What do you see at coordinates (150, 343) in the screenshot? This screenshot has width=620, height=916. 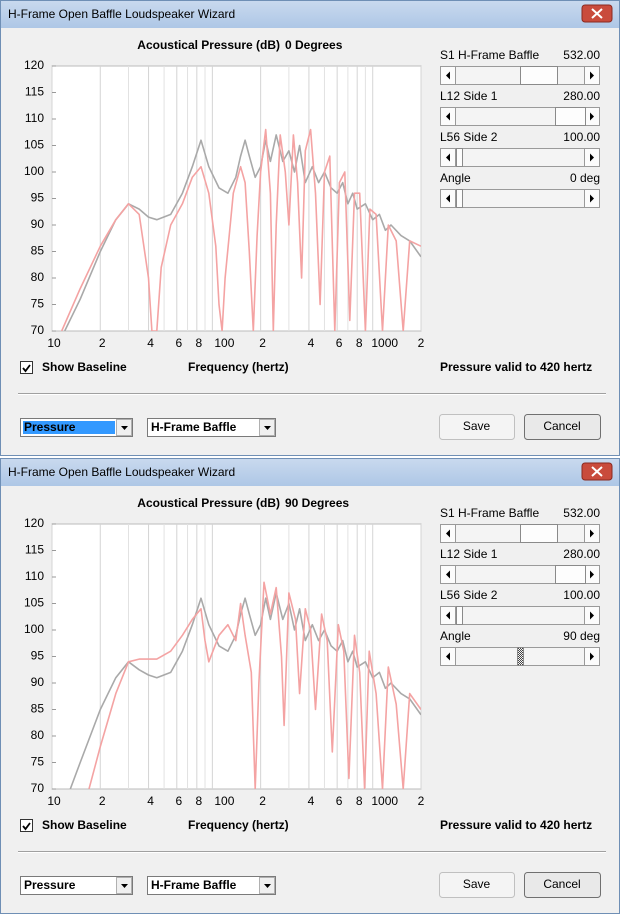 I see `x-tick-label: 4` at bounding box center [150, 343].